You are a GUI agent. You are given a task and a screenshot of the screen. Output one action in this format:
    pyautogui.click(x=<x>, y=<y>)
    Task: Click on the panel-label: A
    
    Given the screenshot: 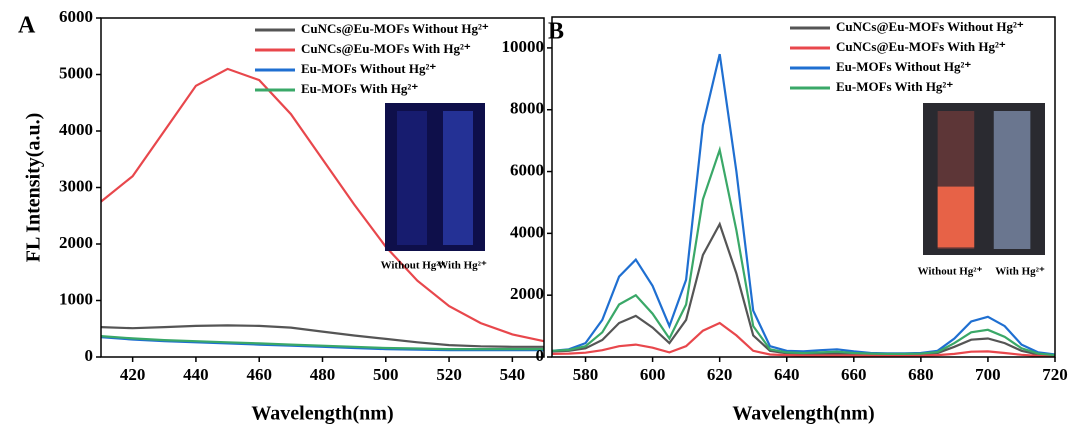 What is the action you would take?
    pyautogui.click(x=27, y=26)
    